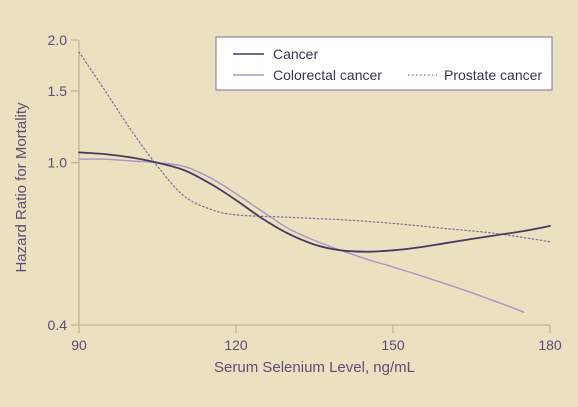  What do you see at coordinates (316, 339) in the screenshot?
I see `x-ticks: 90 120 150 180` at bounding box center [316, 339].